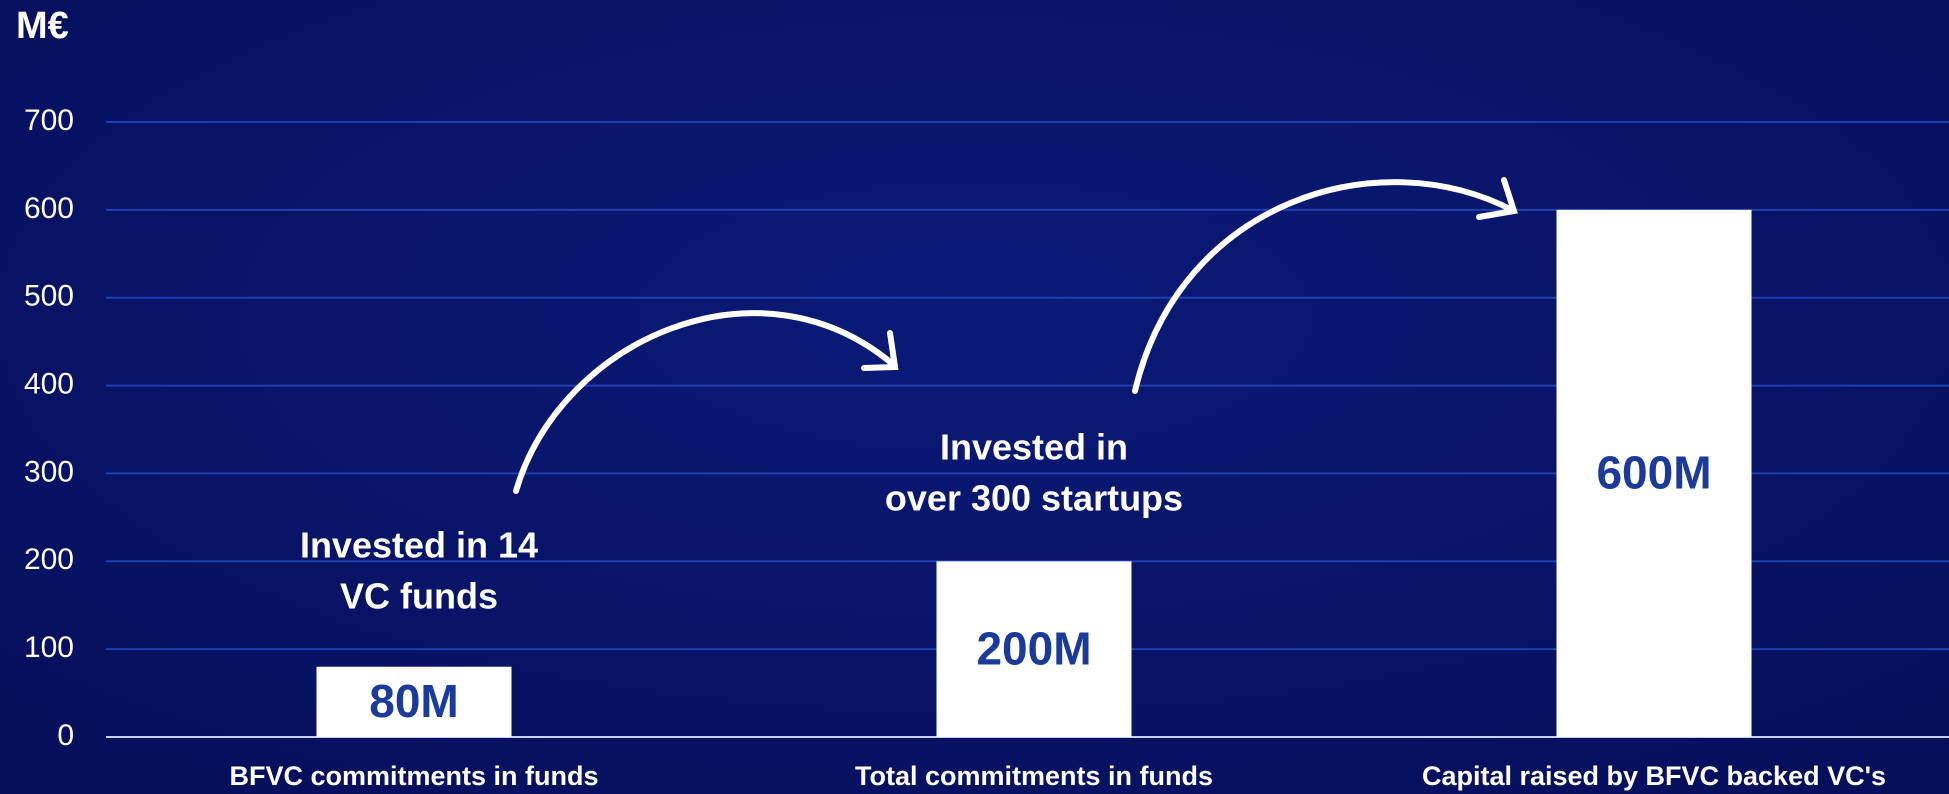 The height and width of the screenshot is (794, 1949). I want to click on y-tick-label: 100, so click(49, 647).